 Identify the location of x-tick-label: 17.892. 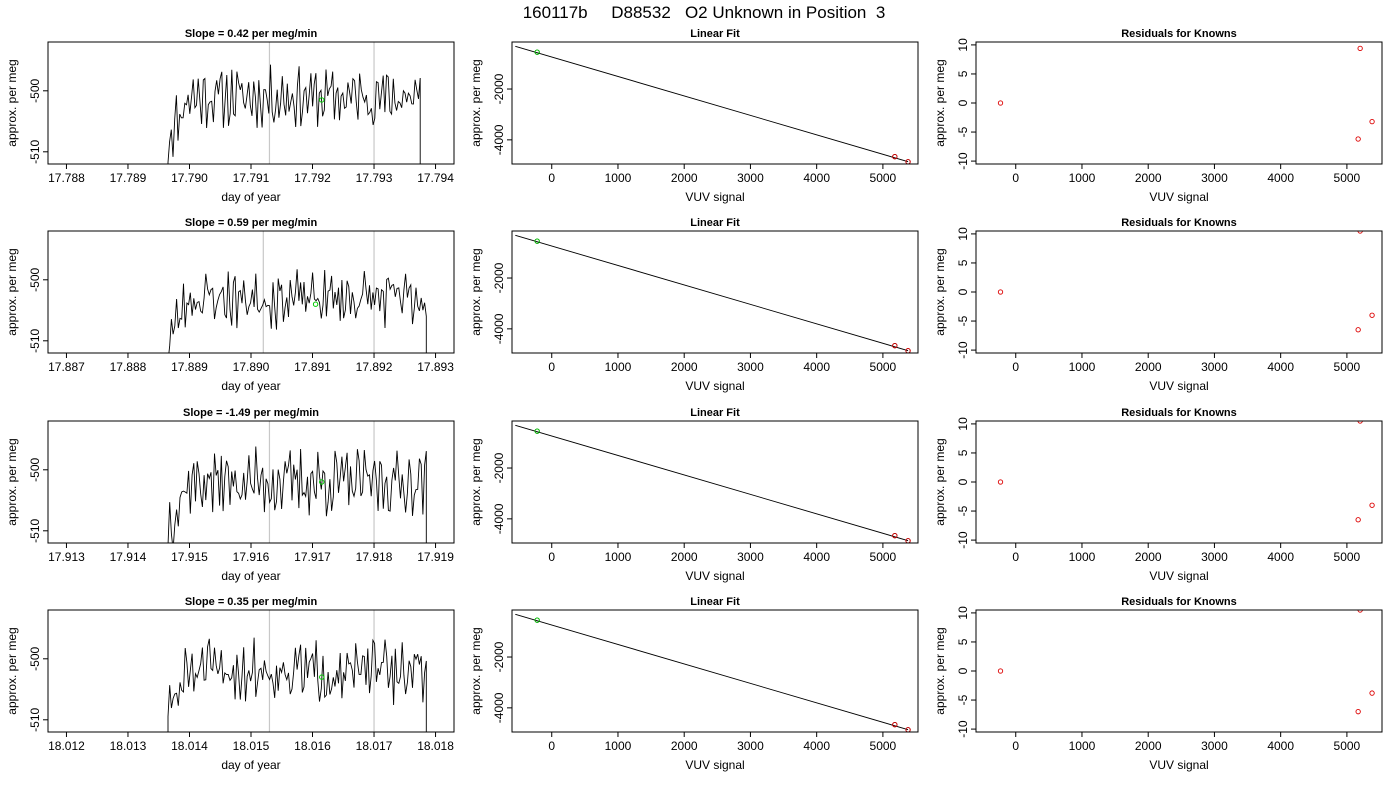
(374, 367).